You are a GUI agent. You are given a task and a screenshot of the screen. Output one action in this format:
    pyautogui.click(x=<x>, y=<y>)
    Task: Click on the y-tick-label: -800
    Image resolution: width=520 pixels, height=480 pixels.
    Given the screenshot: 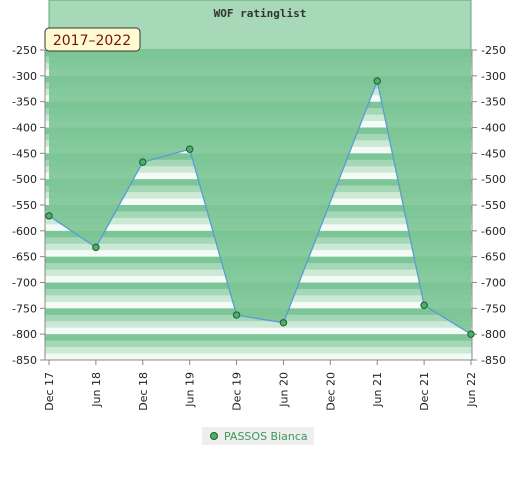 What is the action you would take?
    pyautogui.click(x=24, y=334)
    